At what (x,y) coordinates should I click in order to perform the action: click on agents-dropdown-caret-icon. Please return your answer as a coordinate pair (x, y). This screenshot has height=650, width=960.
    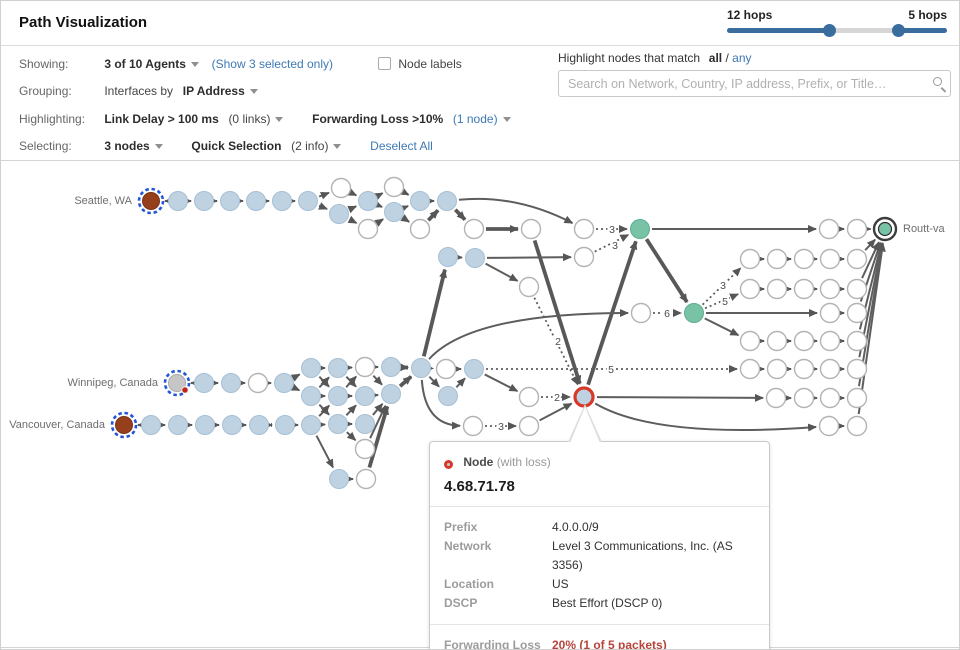
    Looking at the image, I should click on (194, 64).